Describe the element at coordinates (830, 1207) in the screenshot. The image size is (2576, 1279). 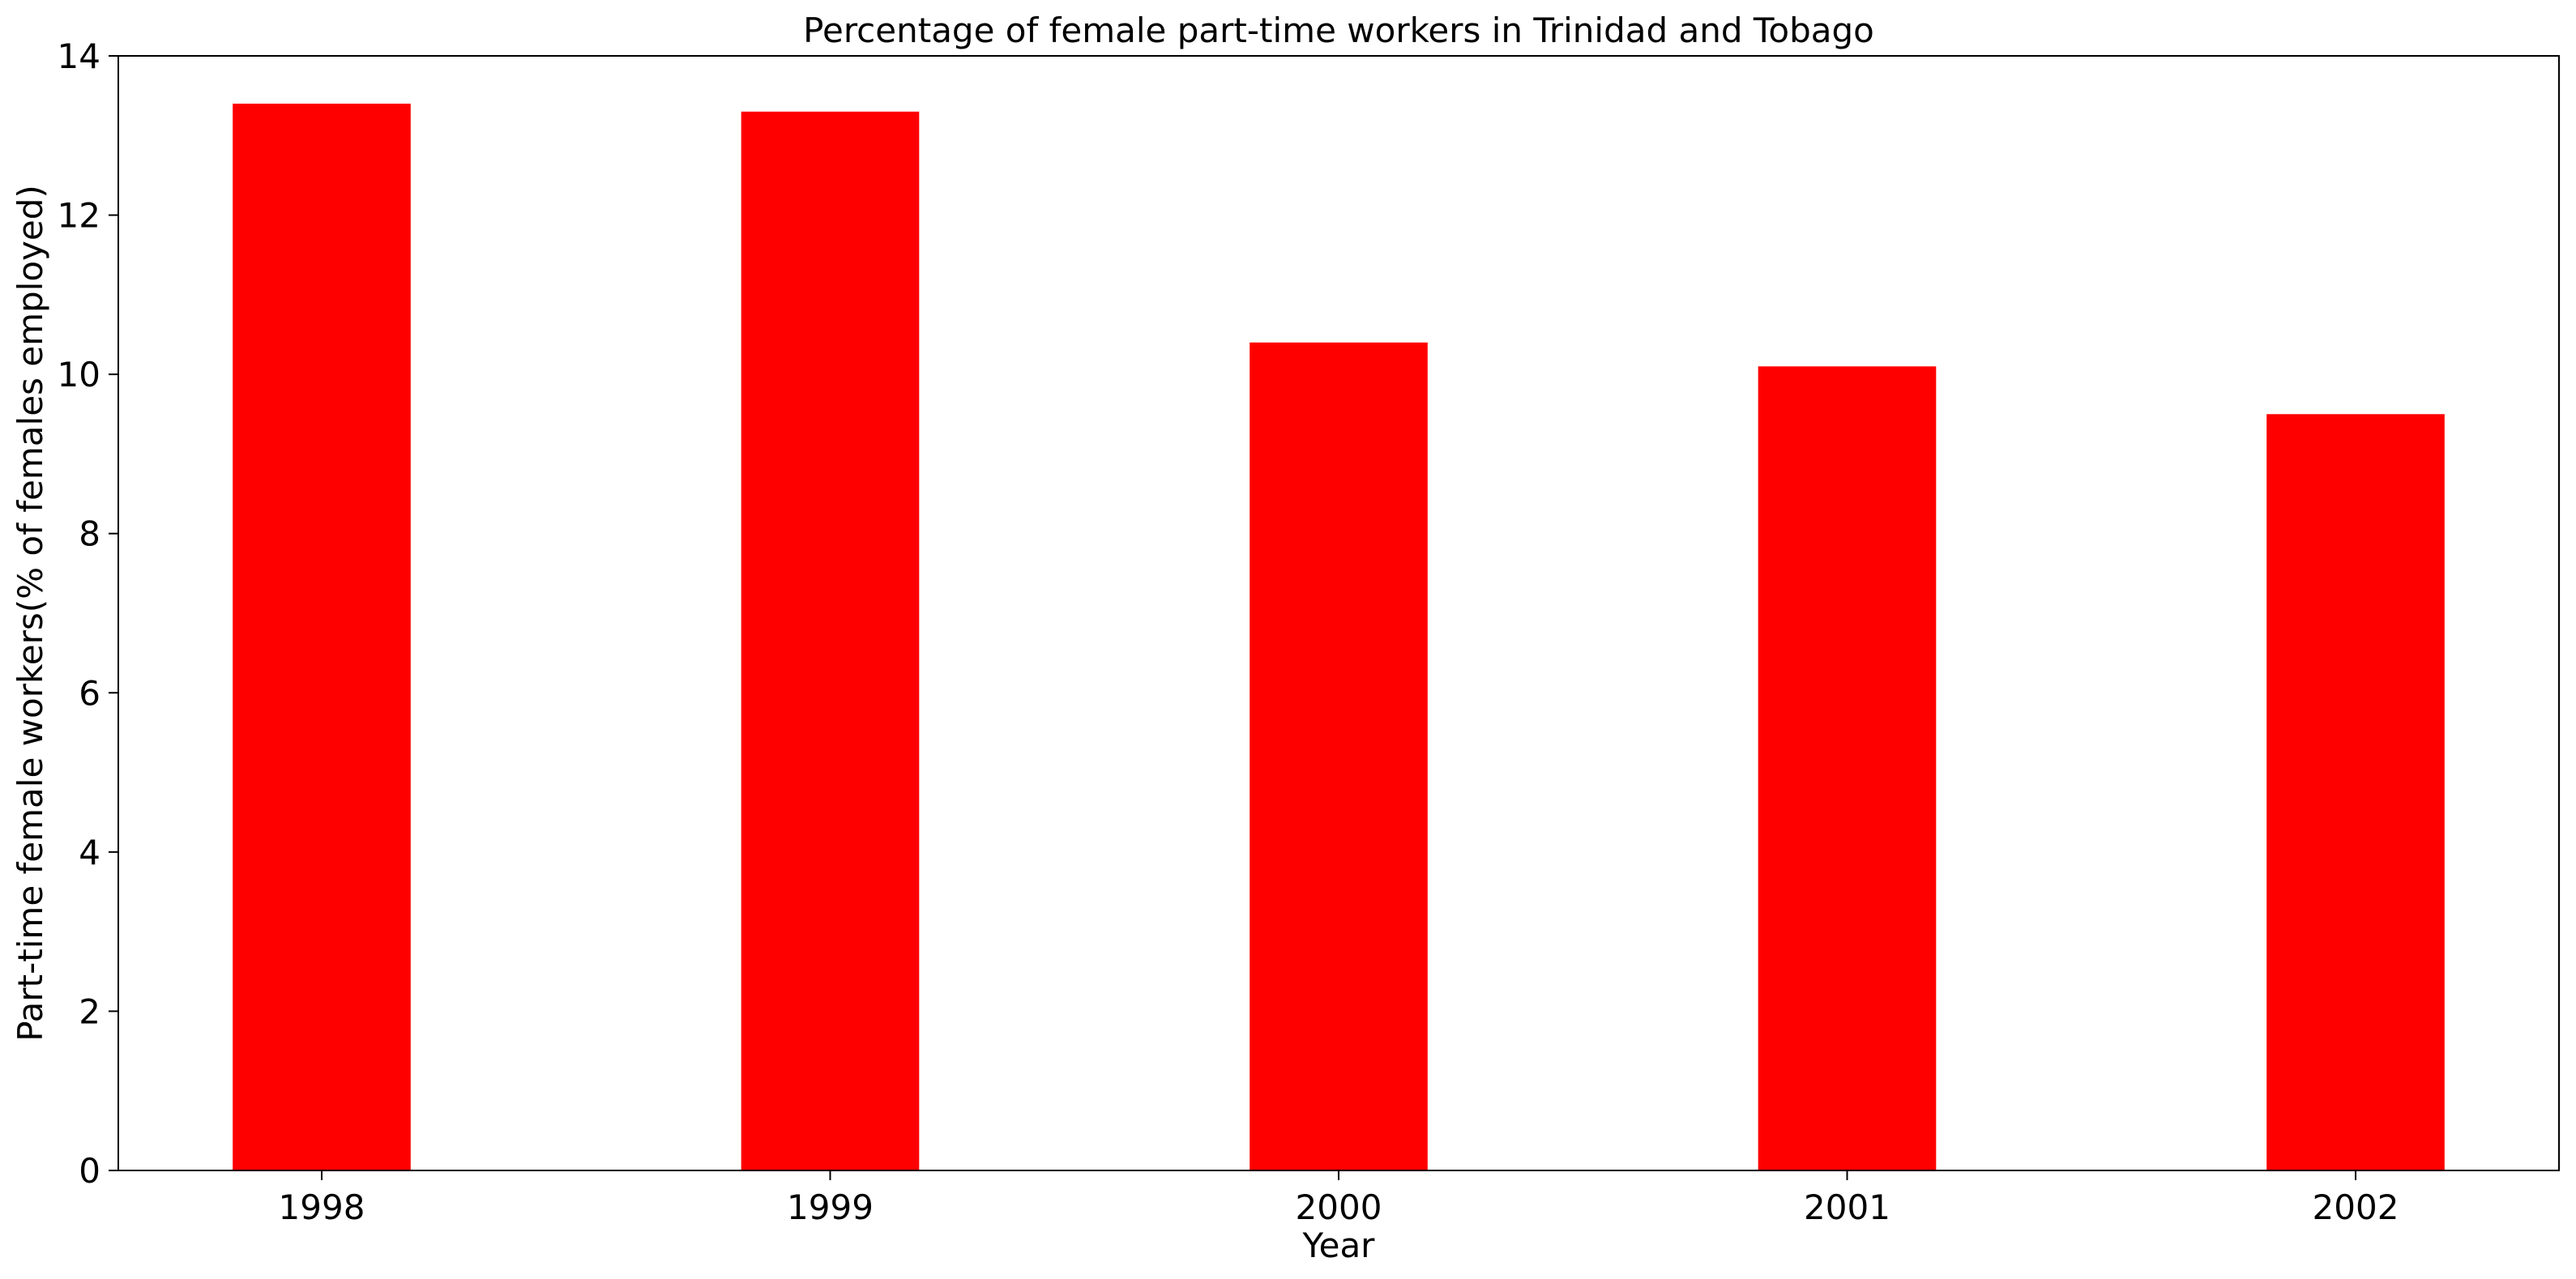
I see `x-tick-label-1999: 1999` at that location.